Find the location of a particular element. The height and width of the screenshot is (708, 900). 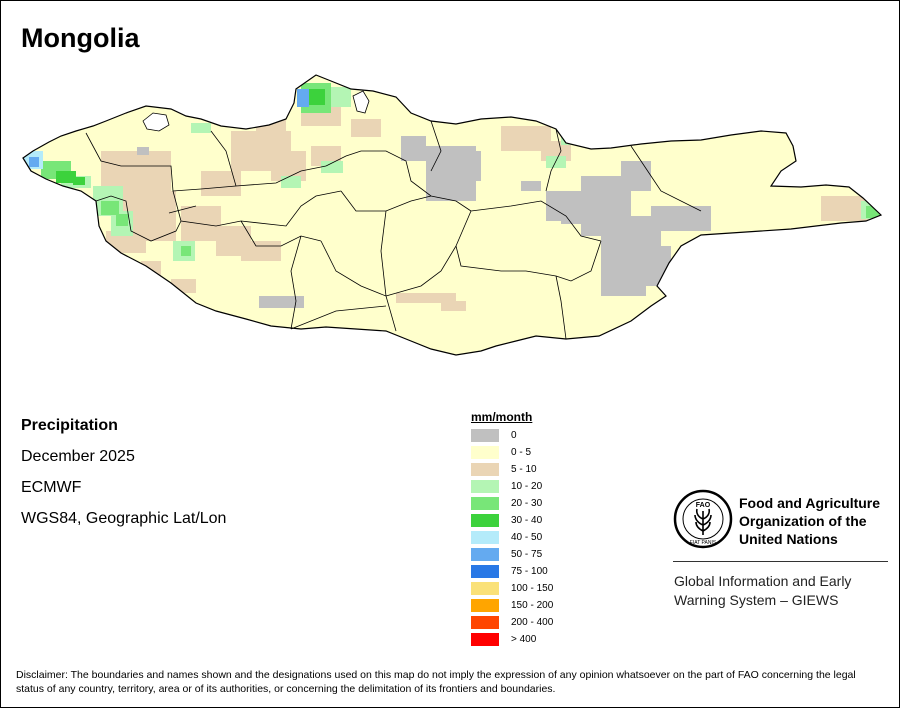

legend-item: > 400 is located at coordinates (512, 639).